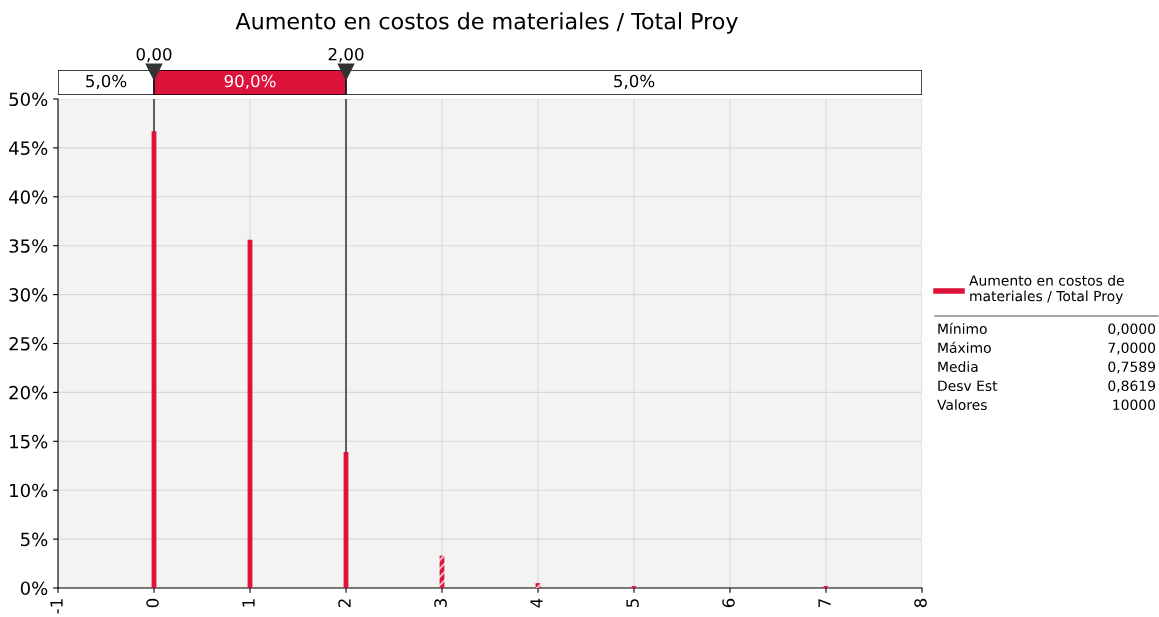 Image resolution: width=1159 pixels, height=617 pixels. What do you see at coordinates (486, 23) in the screenshot?
I see `chart-title: Aumento en costos de materiales / Total Proy` at bounding box center [486, 23].